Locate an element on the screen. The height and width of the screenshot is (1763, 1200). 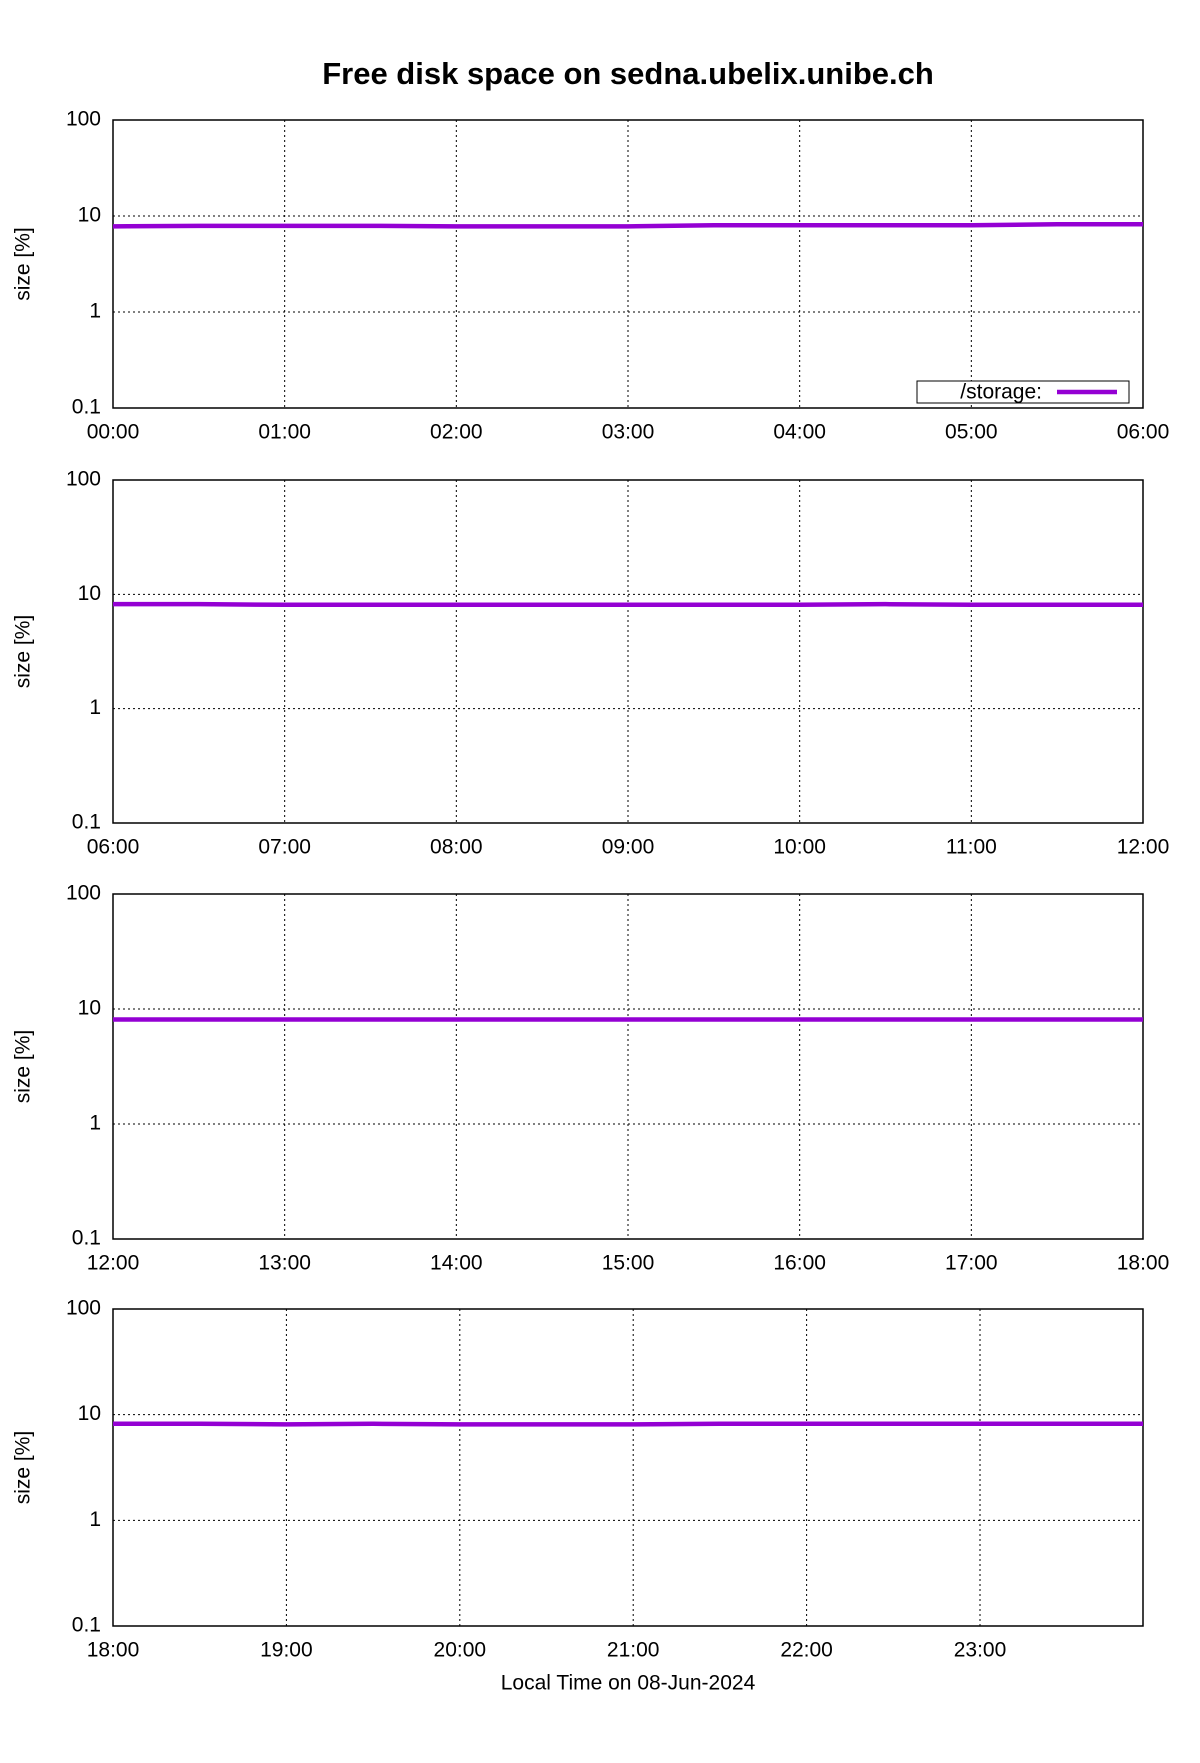
x-tick-label: 03:00 is located at coordinates (628, 432).